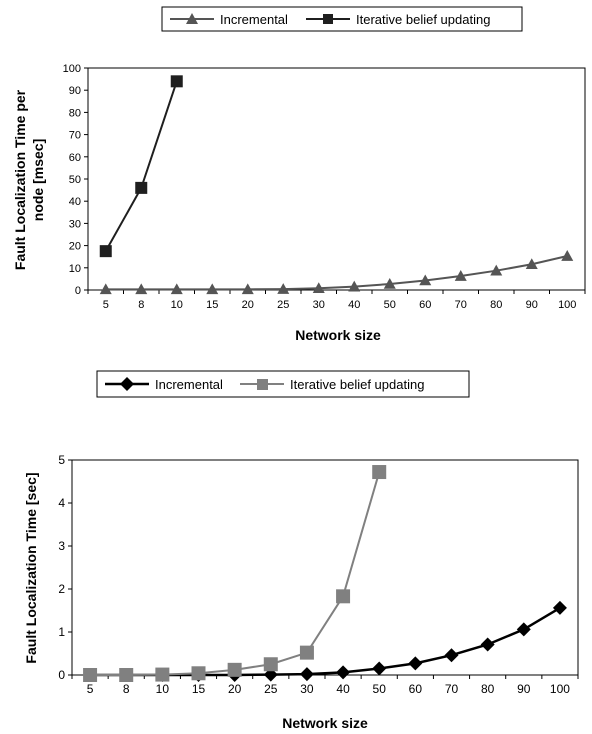 The width and height of the screenshot is (592, 734). I want to click on chart-1-xtick-label: 10, so click(177, 305).